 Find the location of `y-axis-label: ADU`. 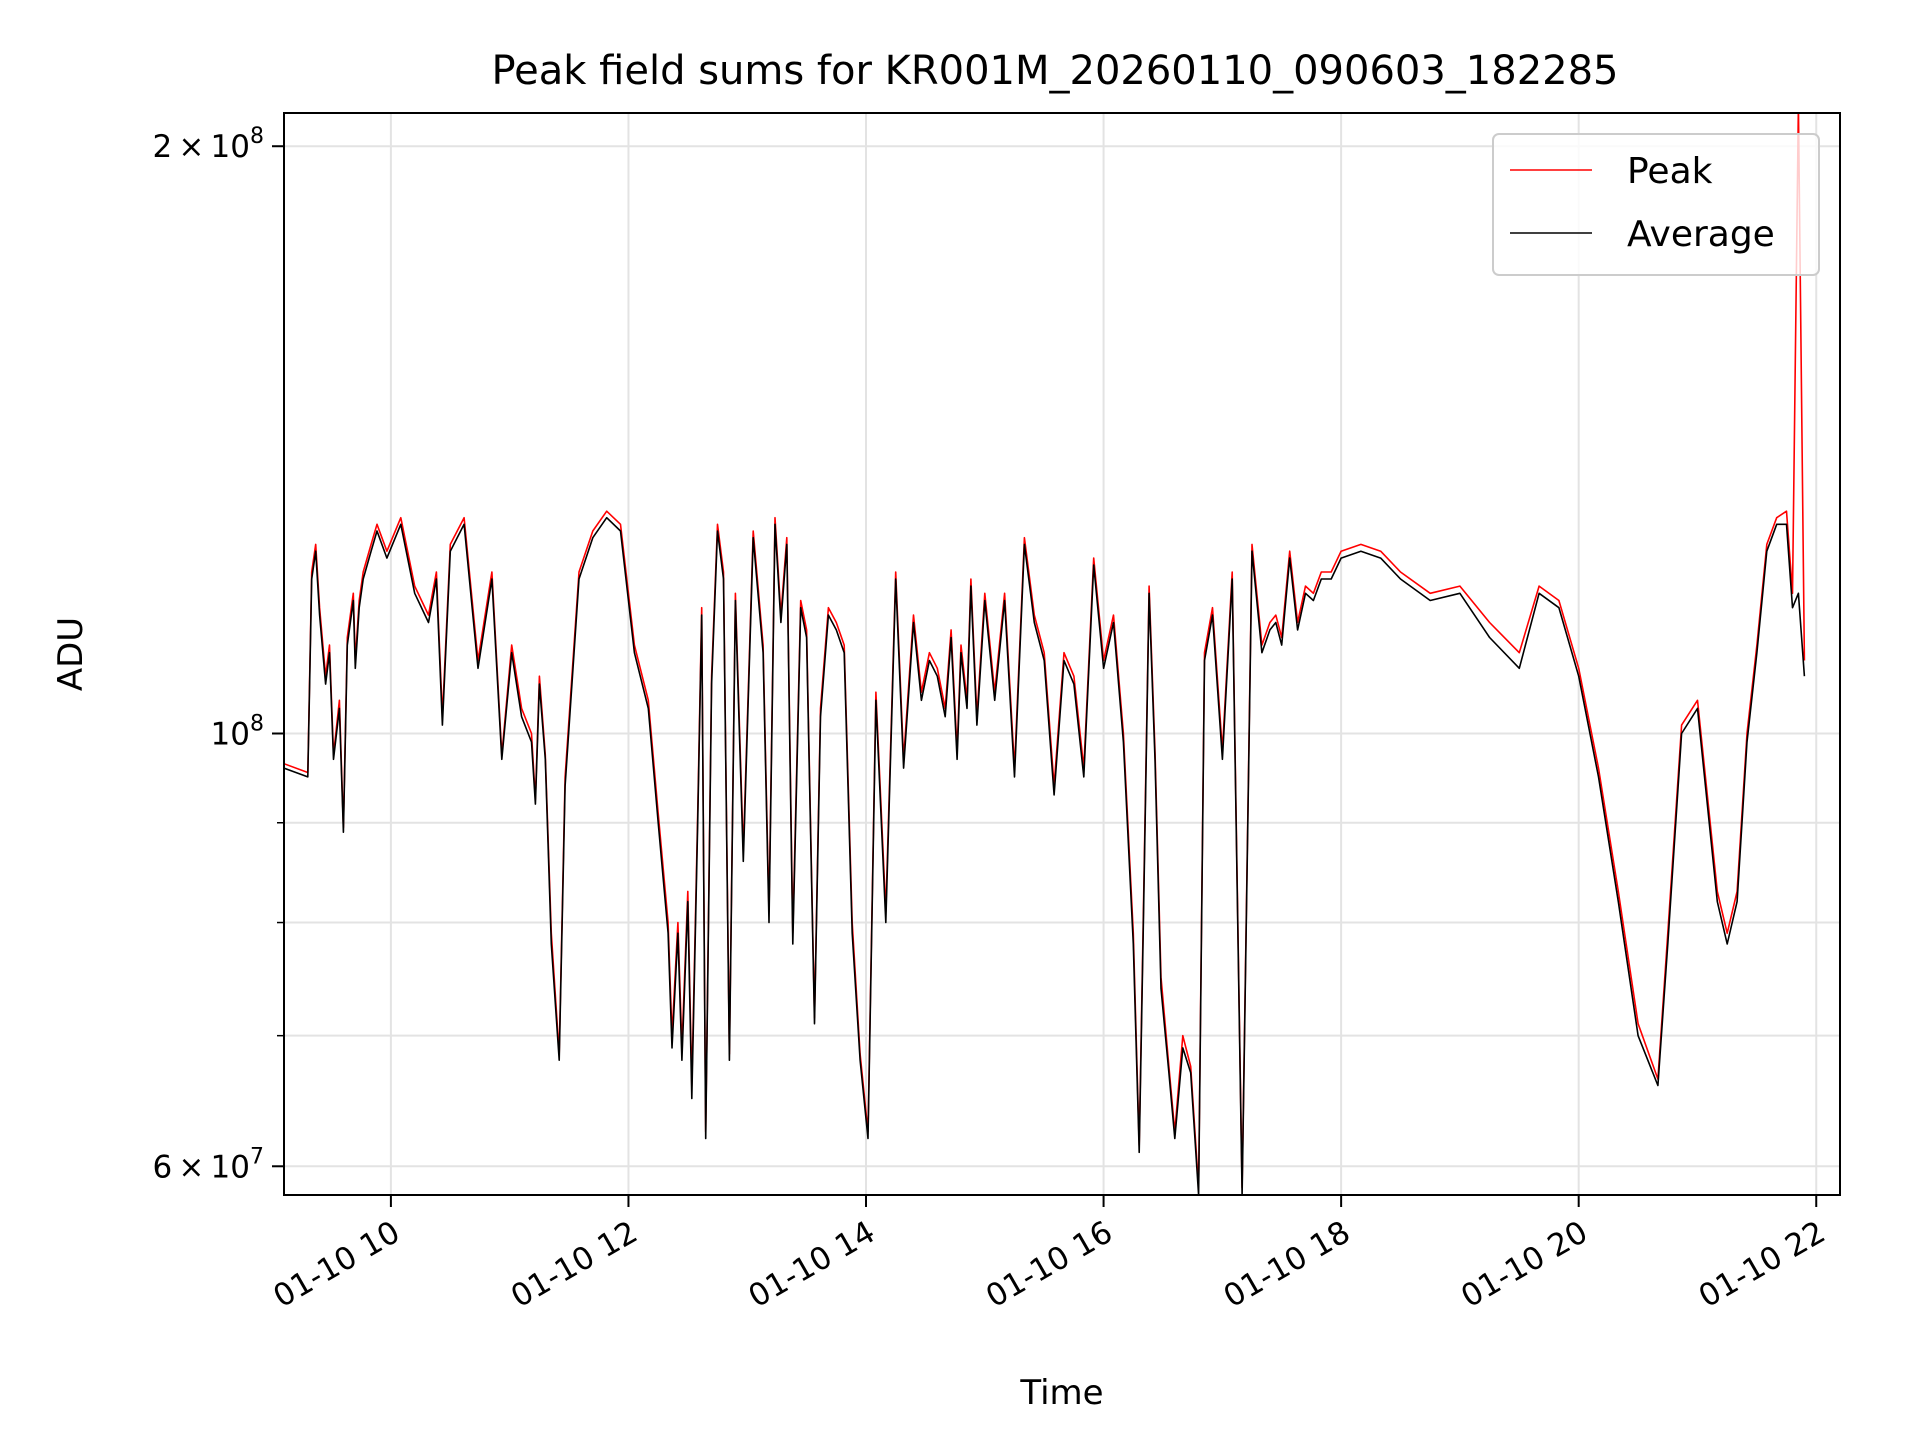

y-axis-label: ADU is located at coordinates (71, 654).